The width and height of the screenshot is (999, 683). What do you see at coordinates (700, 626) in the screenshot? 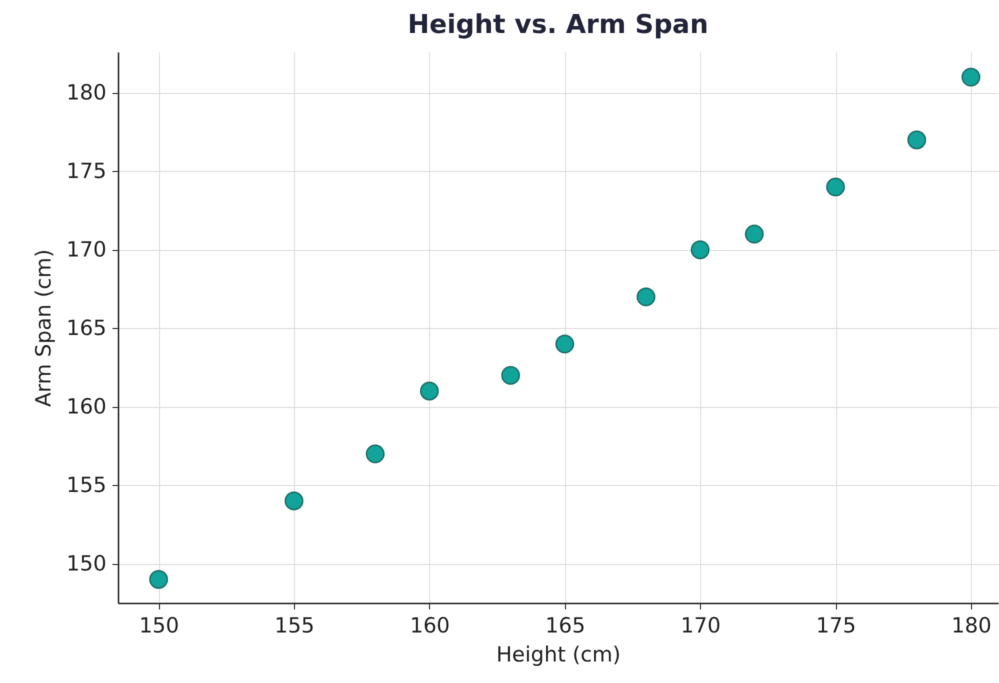
I see `x-tick-label: 170` at bounding box center [700, 626].